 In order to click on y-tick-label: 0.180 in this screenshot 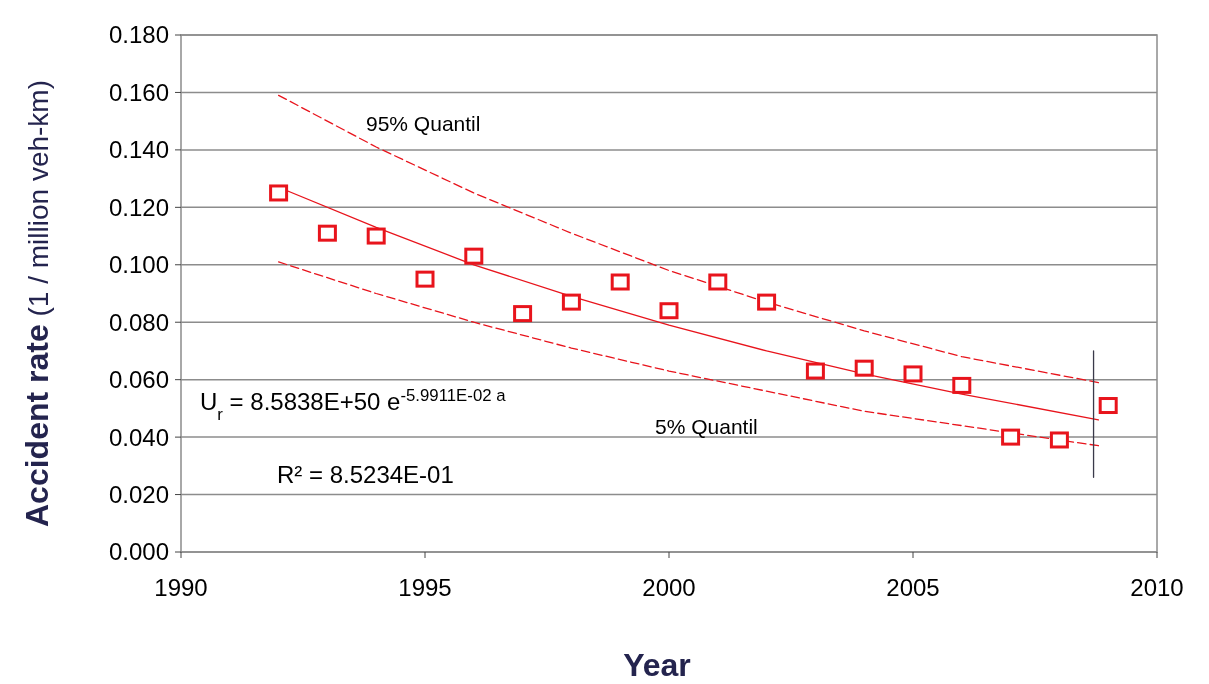, I will do `click(138, 35)`.